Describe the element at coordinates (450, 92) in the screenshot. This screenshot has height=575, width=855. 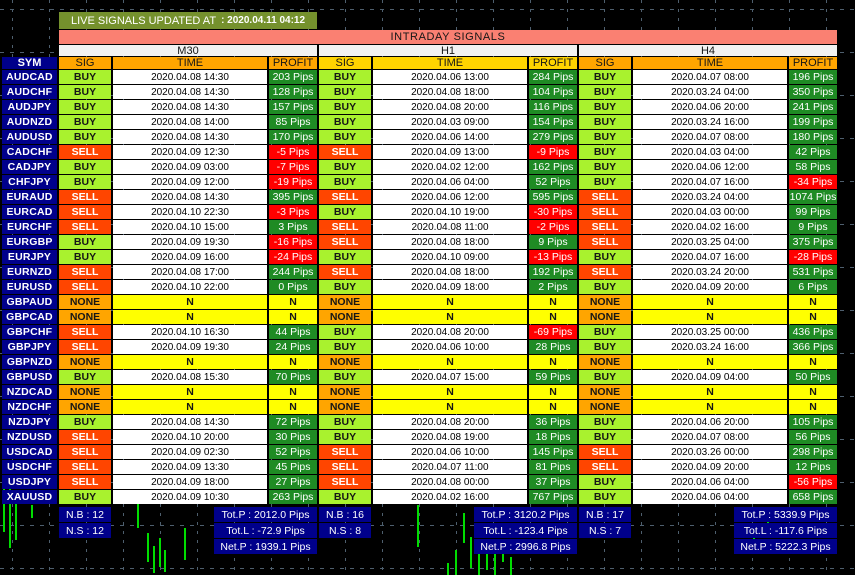
I see `time-cell: 2020.04.08 18:00` at that location.